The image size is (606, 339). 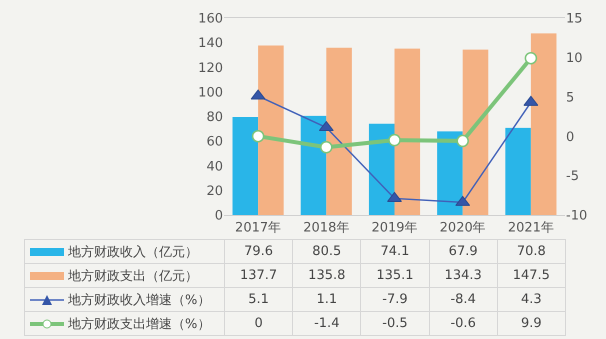 I want to click on data-label: -8.4, so click(x=463, y=300).